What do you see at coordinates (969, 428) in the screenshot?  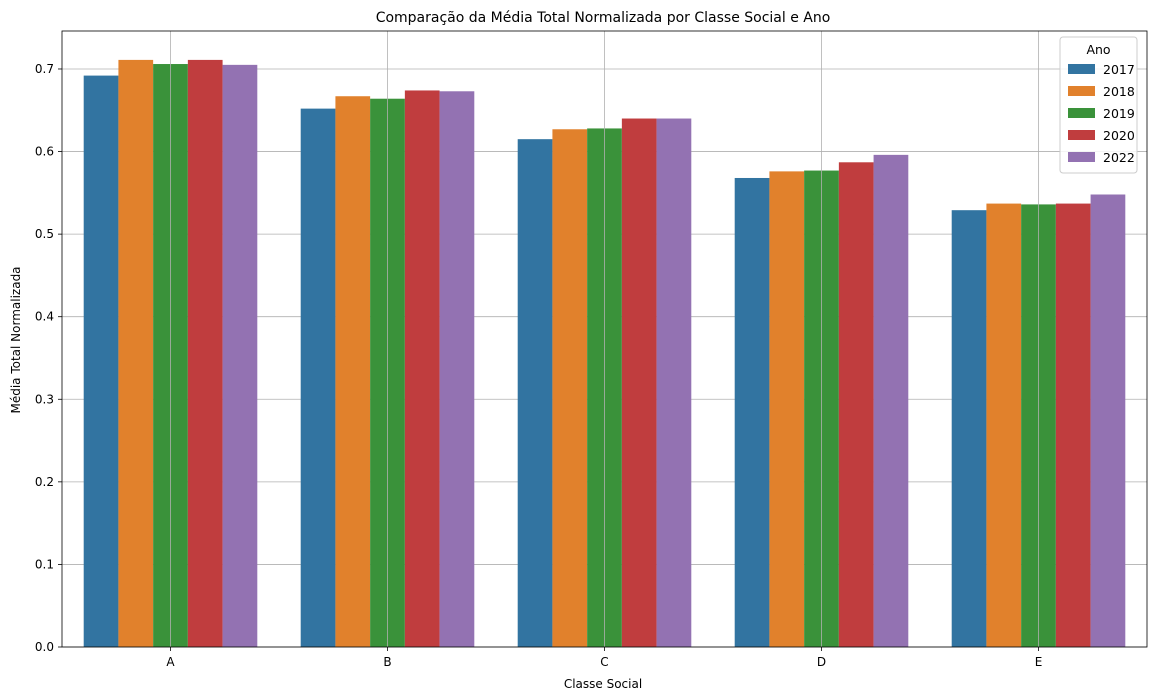 I see `bar-E-2017` at bounding box center [969, 428].